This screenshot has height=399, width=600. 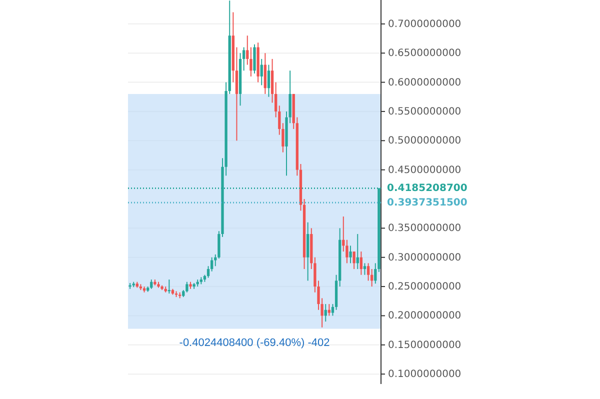 I want to click on y-tick-label: 0.3000000000, so click(x=425, y=258).